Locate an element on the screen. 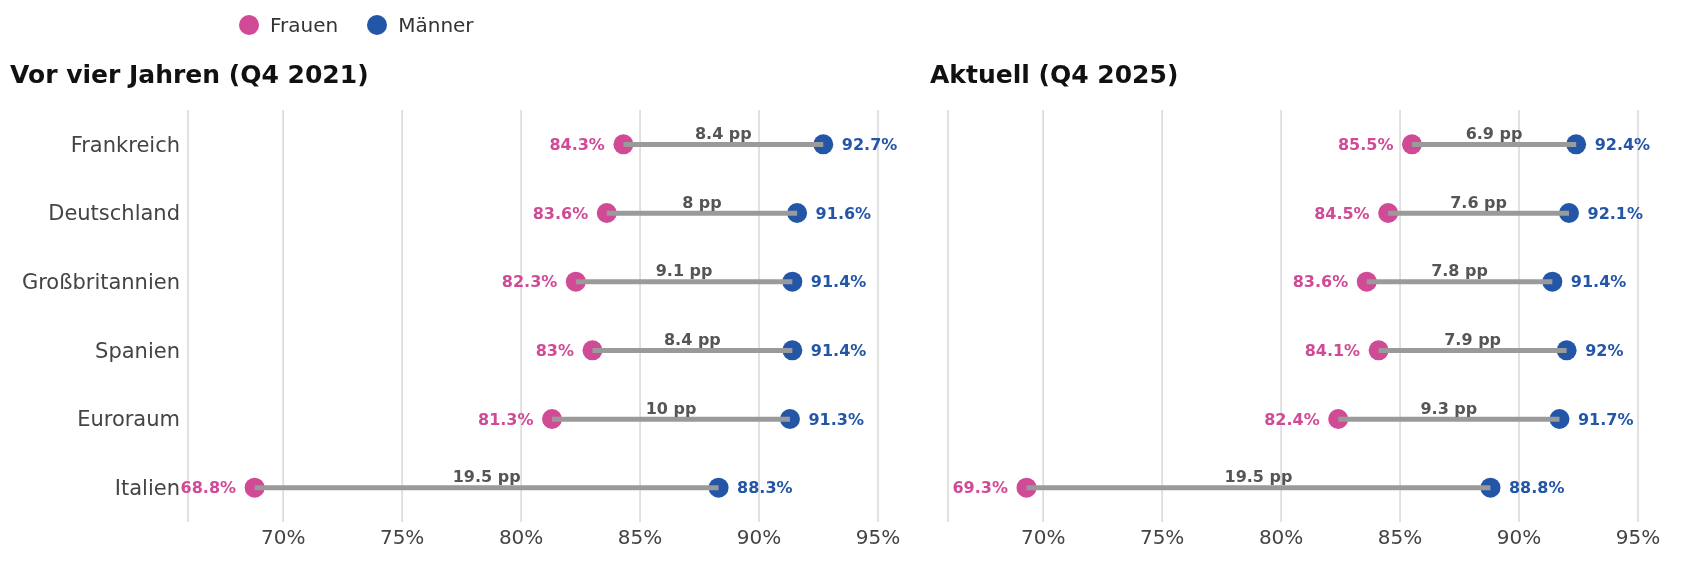 Image resolution: width=1692 pixels, height=573 pixels. y-tick-label: Spanien is located at coordinates (137, 350).